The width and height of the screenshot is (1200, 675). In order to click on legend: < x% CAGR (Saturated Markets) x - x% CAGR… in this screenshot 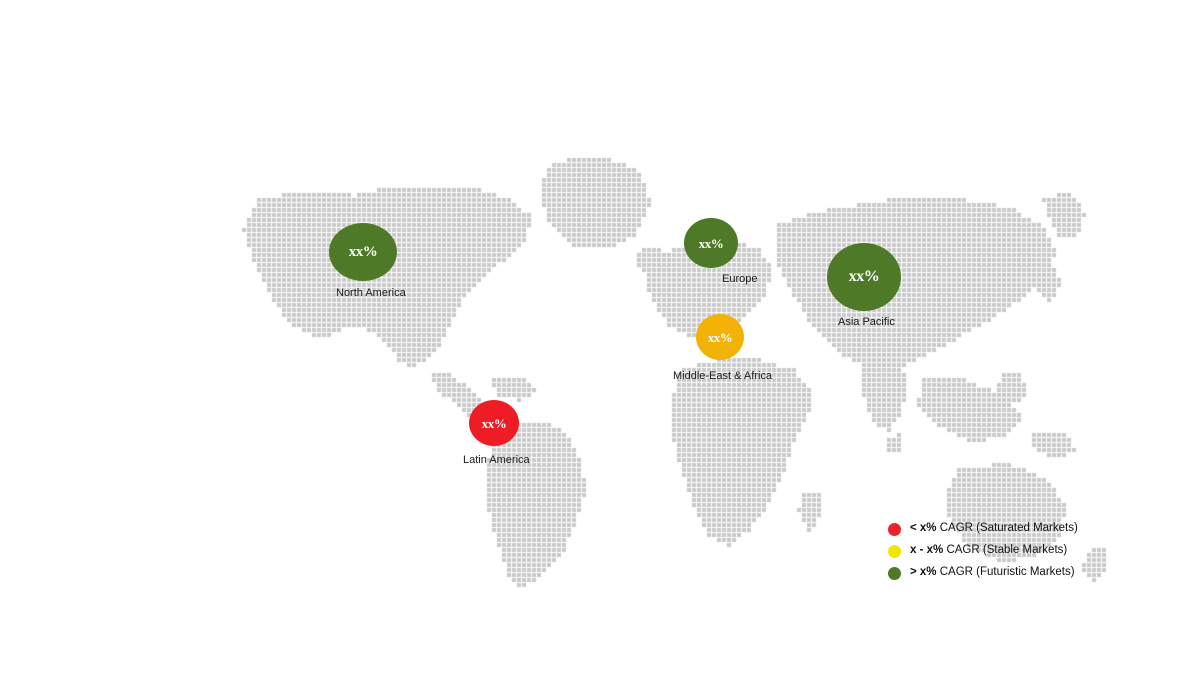, I will do `click(988, 551)`.